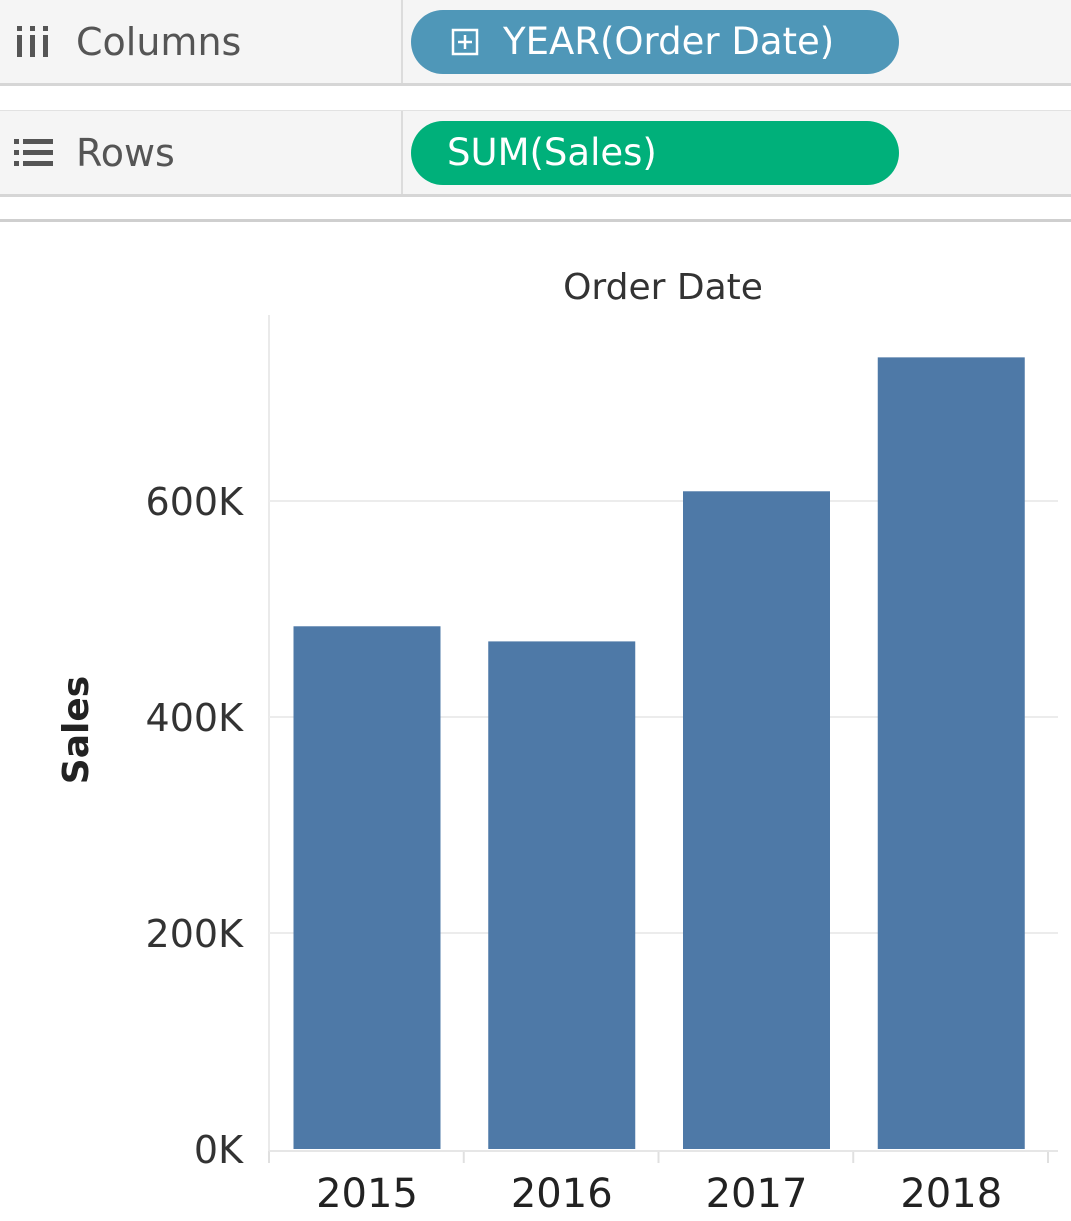 The height and width of the screenshot is (1221, 1071). I want to click on rows-shelf-label: Rows, so click(125, 153).